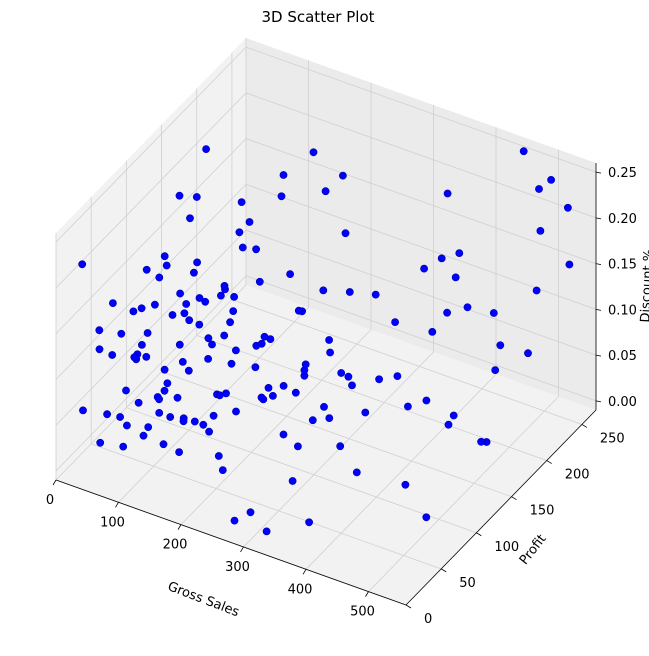 The width and height of the screenshot is (649, 656). What do you see at coordinates (266, 506) in the screenshot?
I see `grid-y-floor` at bounding box center [266, 506].